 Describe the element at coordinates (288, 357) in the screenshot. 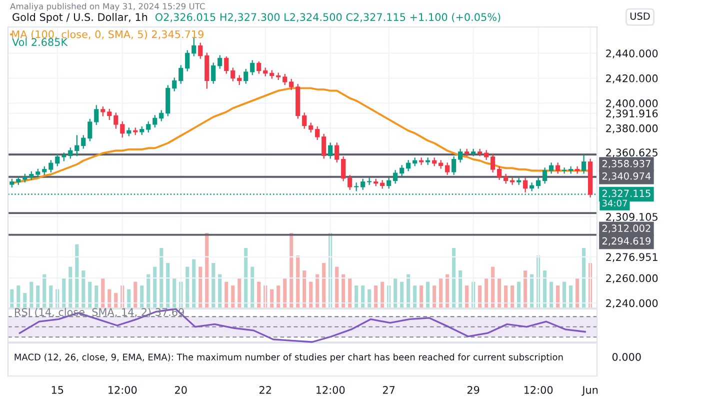

I see `text: MACD (12, 26, close, 9, EMA, EMA): The maximum number of studies per chart has been reached for current subscription` at that location.